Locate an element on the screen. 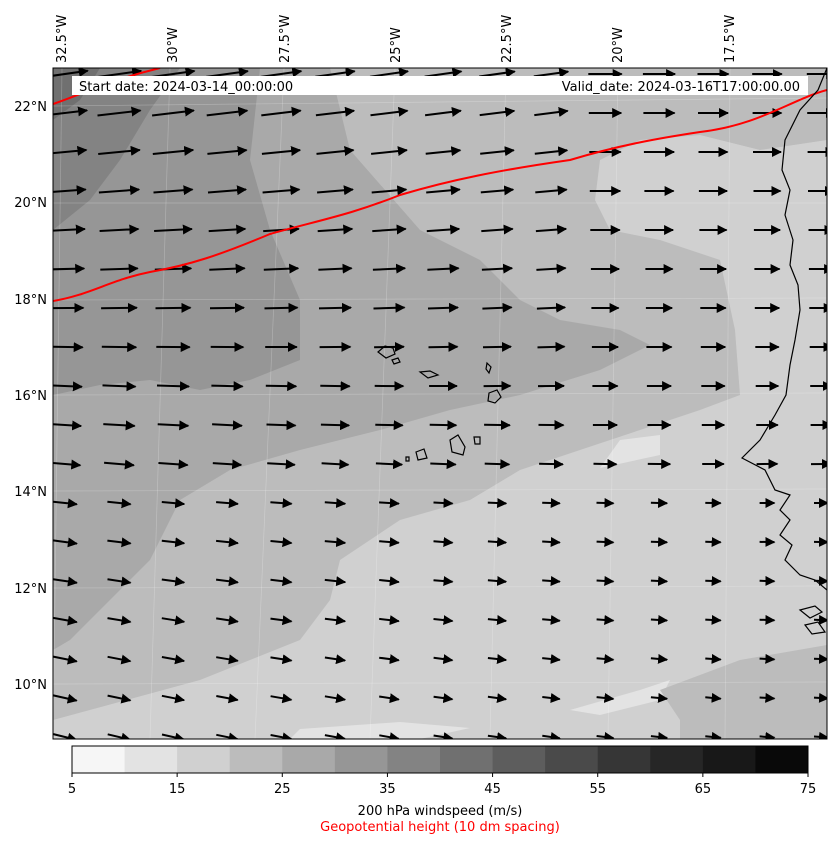 The image size is (837, 843). lat-label-20n: 20°N is located at coordinates (30, 203).